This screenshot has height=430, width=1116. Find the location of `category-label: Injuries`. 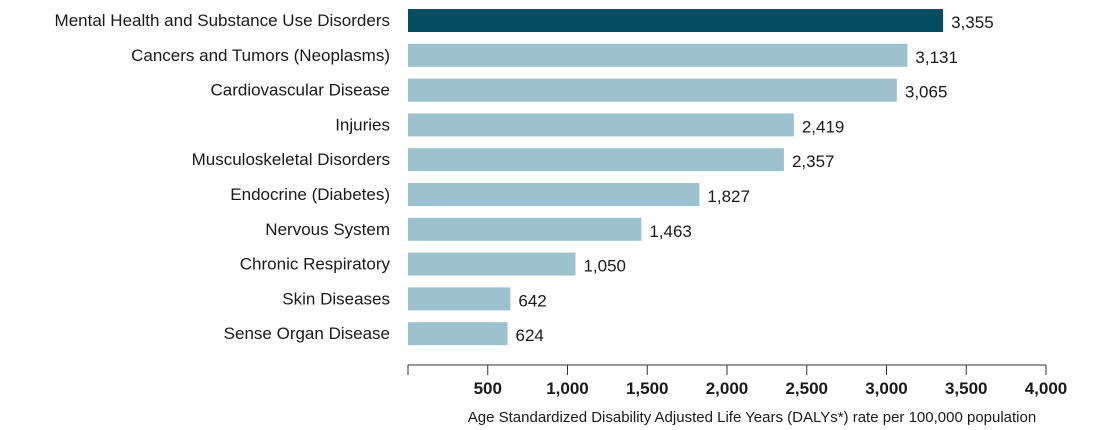

category-label: Injuries is located at coordinates (362, 124).